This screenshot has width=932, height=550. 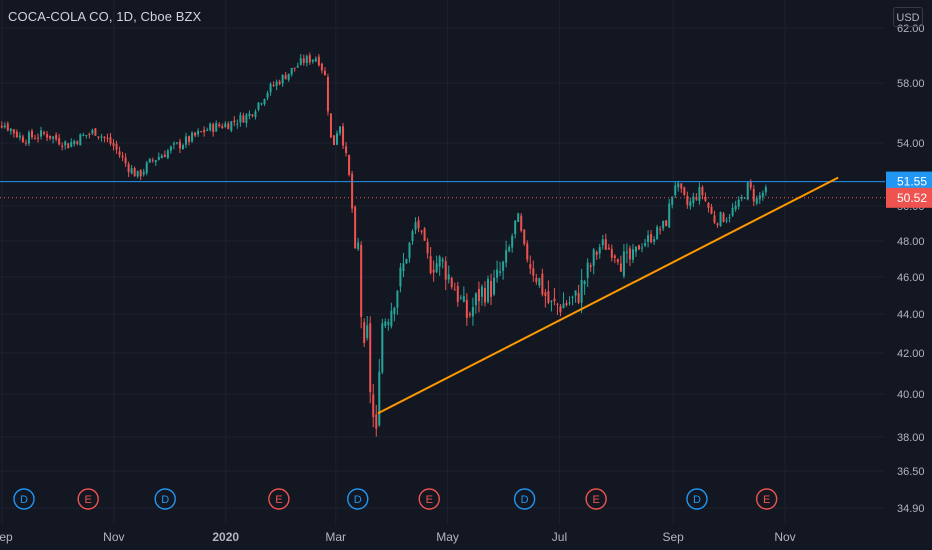 I want to click on x-tick-label: Sep, so click(x=6, y=537).